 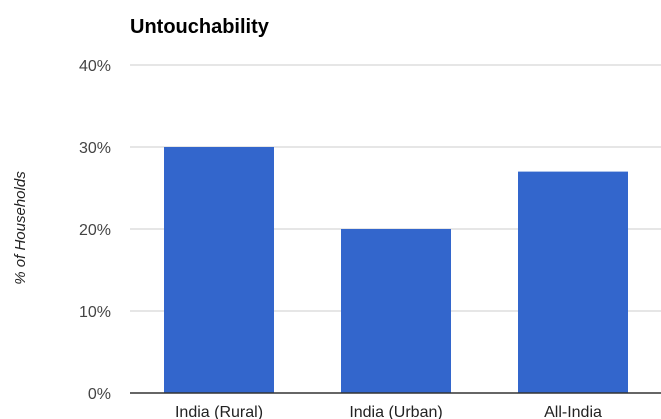 I want to click on y-tick-label: 20%, so click(x=95, y=230).